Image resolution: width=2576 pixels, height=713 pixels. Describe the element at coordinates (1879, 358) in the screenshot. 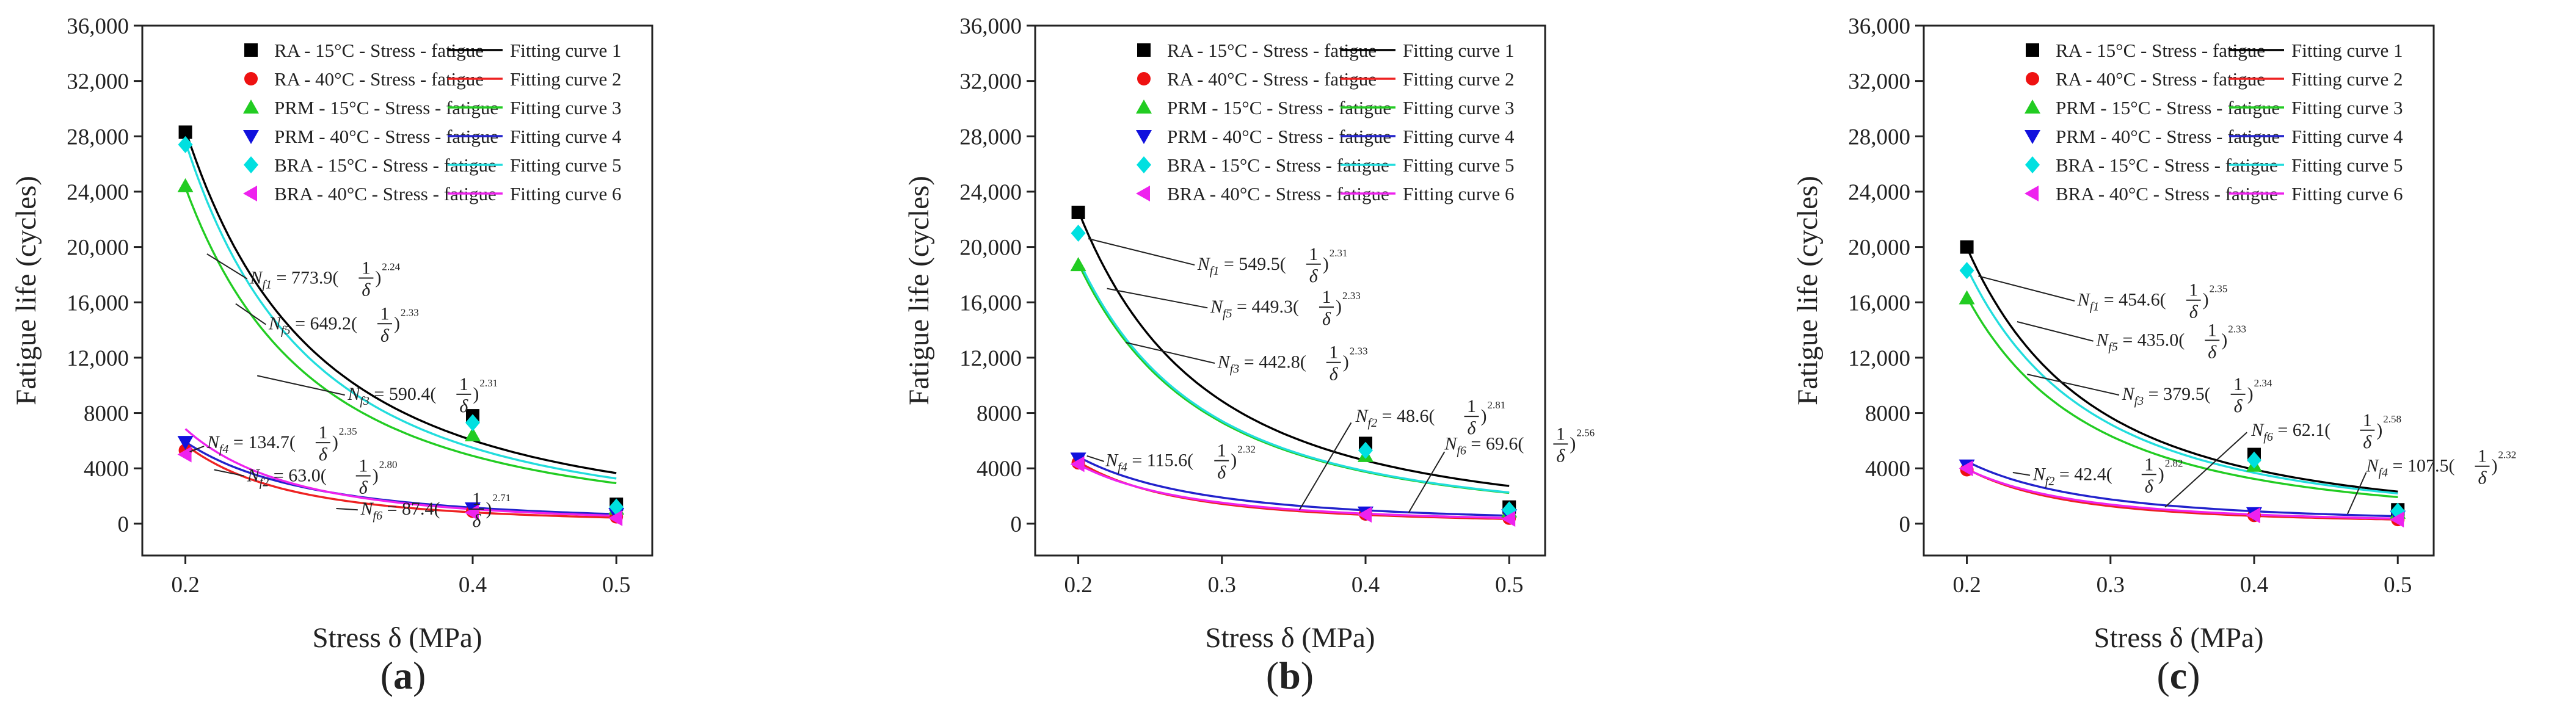

I see `y-tick-label: 12,000` at that location.